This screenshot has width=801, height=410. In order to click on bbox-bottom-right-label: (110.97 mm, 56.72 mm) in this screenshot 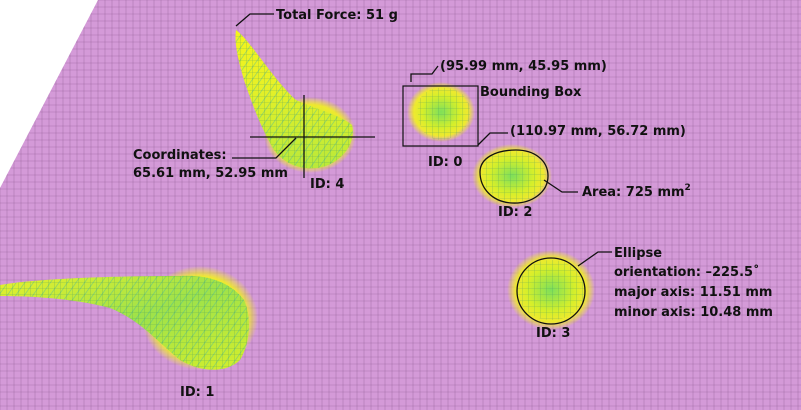, I will do `click(598, 131)`.